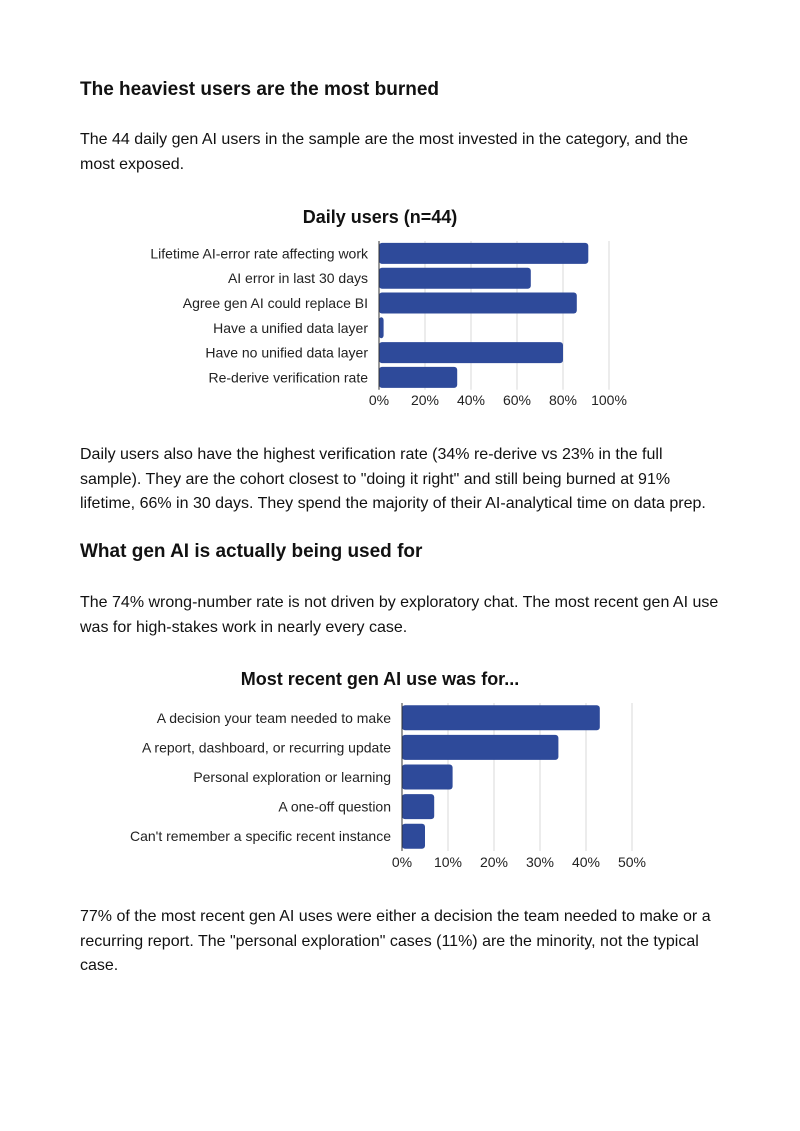  I want to click on category-label: Lifetime AI-error rate affecting work, so click(259, 253).